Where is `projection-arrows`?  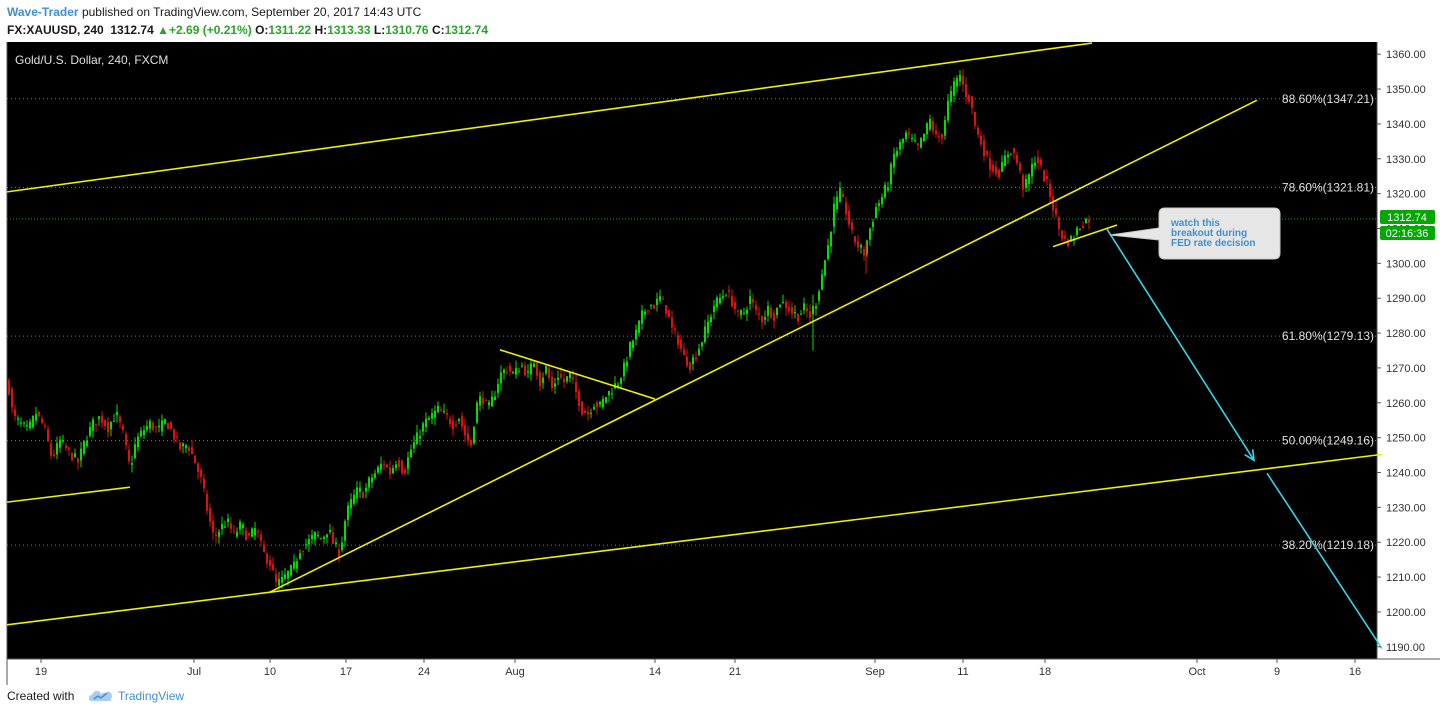
projection-arrows is located at coordinates (1244, 438).